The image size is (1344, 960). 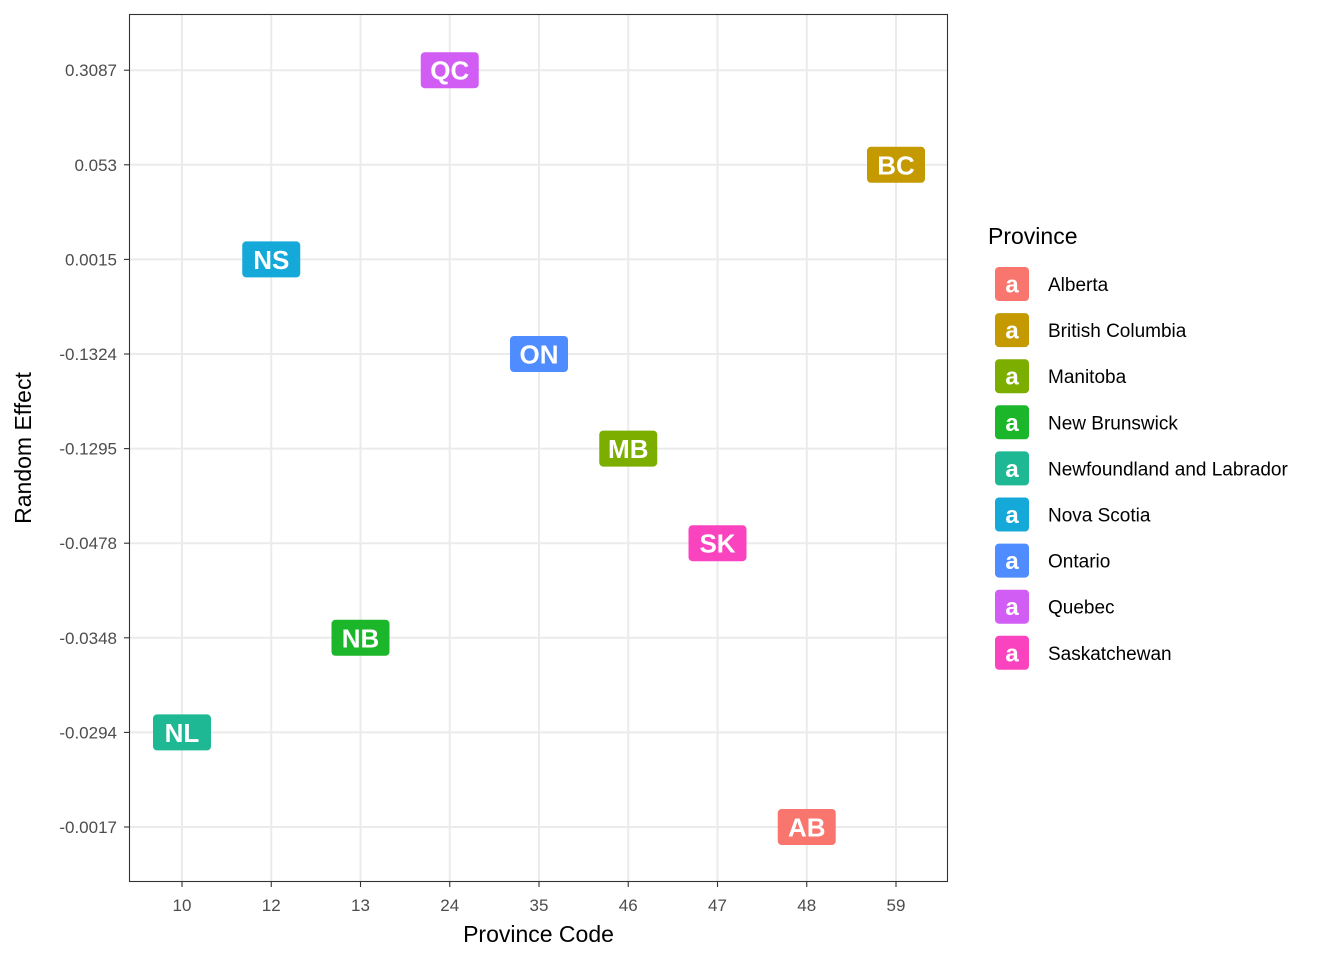 I want to click on y-tick-label: -0.0478, so click(x=88, y=543).